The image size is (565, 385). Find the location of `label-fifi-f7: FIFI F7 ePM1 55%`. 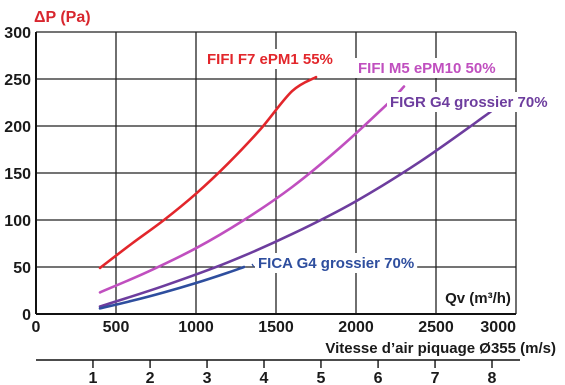

label-fifi-f7: FIFI F7 ePM1 55% is located at coordinates (270, 59).